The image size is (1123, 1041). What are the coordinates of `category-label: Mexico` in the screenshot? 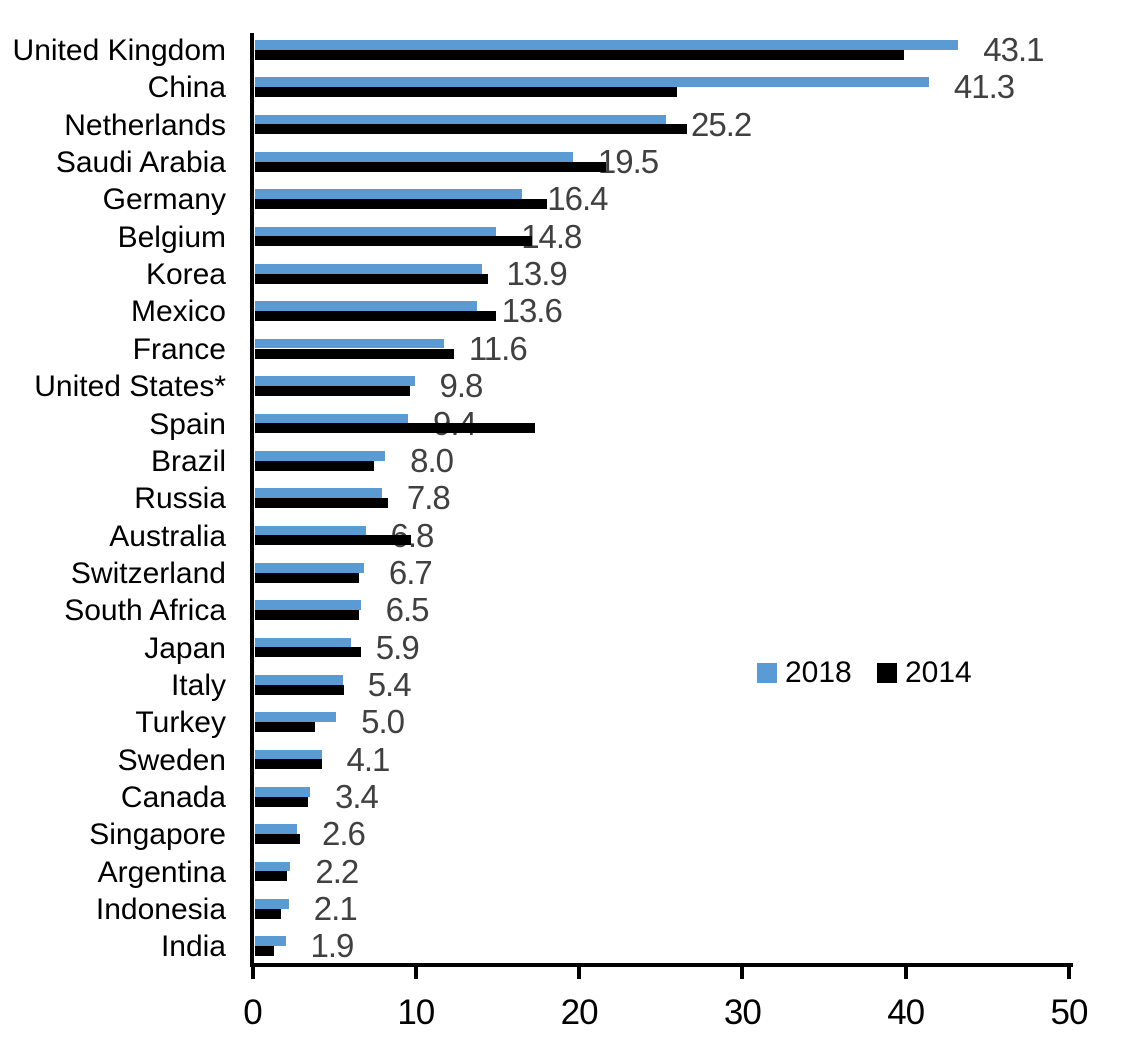 It's located at (178, 312).